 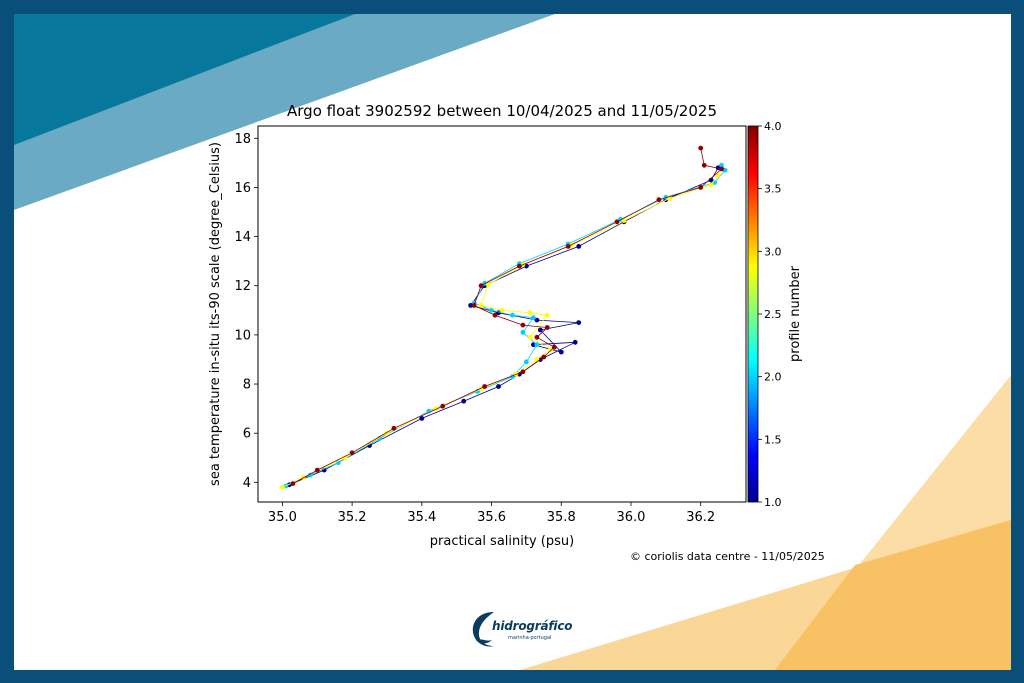 I want to click on data-credit: © coriolis data centre - 11/05/2025, so click(x=727, y=556).